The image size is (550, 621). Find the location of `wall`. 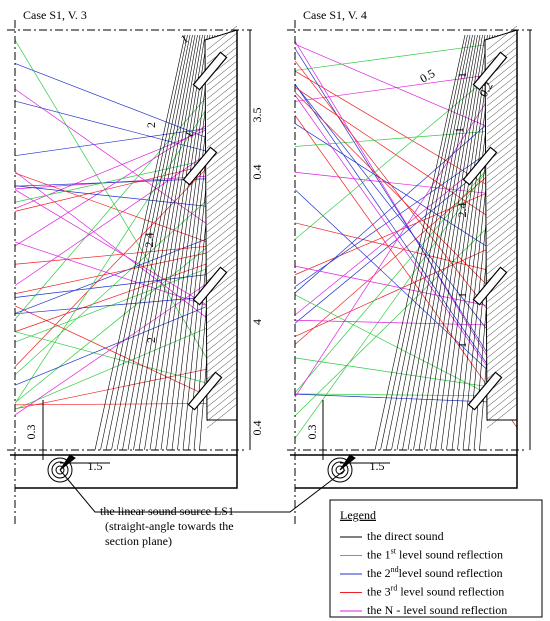

wall is located at coordinates (221, 225).